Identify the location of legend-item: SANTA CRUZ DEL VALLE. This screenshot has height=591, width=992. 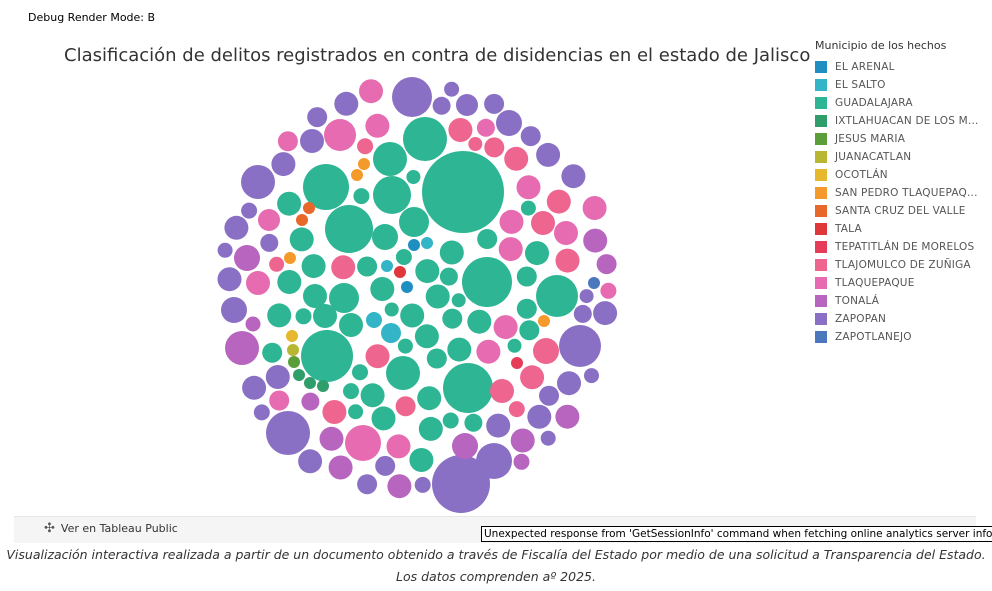
(895, 211).